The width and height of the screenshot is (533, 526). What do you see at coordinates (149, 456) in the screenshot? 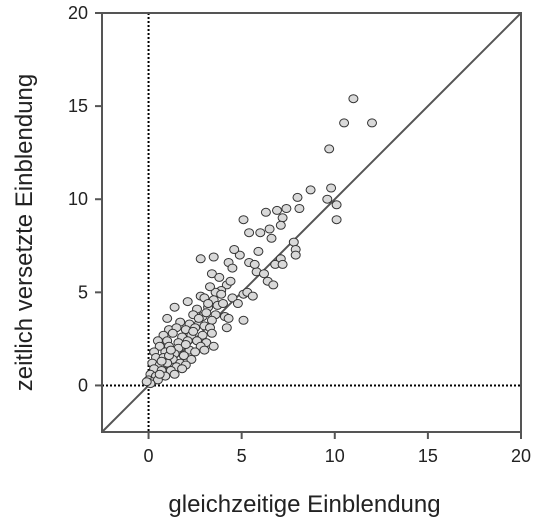
I see `x-tick-label: 0` at bounding box center [149, 456].